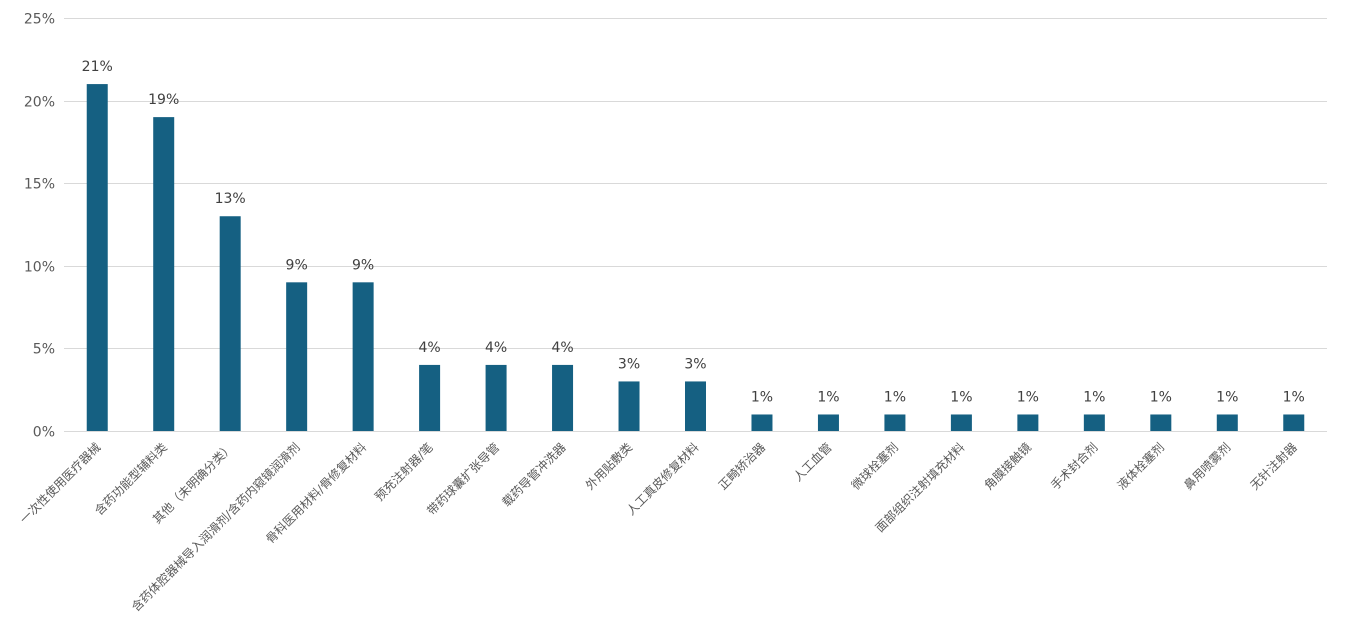 The image size is (1346, 626). Describe the element at coordinates (39, 185) in the screenshot. I see `y-tick-label: 15%` at that location.